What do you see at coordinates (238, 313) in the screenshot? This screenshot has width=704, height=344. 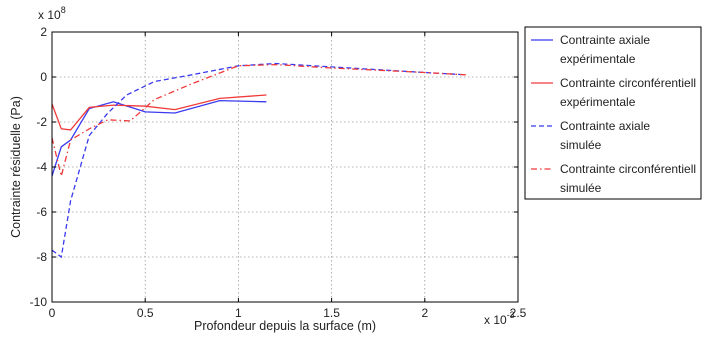 I see `x-tick-label: 1` at bounding box center [238, 313].